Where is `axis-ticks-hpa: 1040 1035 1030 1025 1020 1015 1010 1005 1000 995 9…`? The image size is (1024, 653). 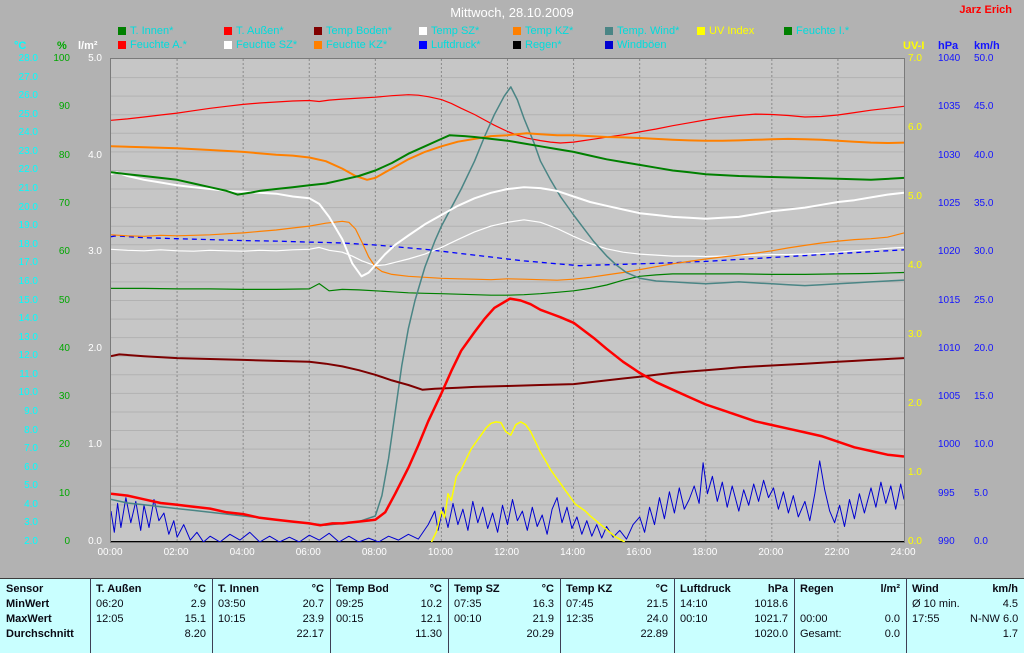 axis-ticks-hpa: 1040 1035 1030 1025 1020 1015 1010 1005 1000 995 9… is located at coordinates (953, 326).